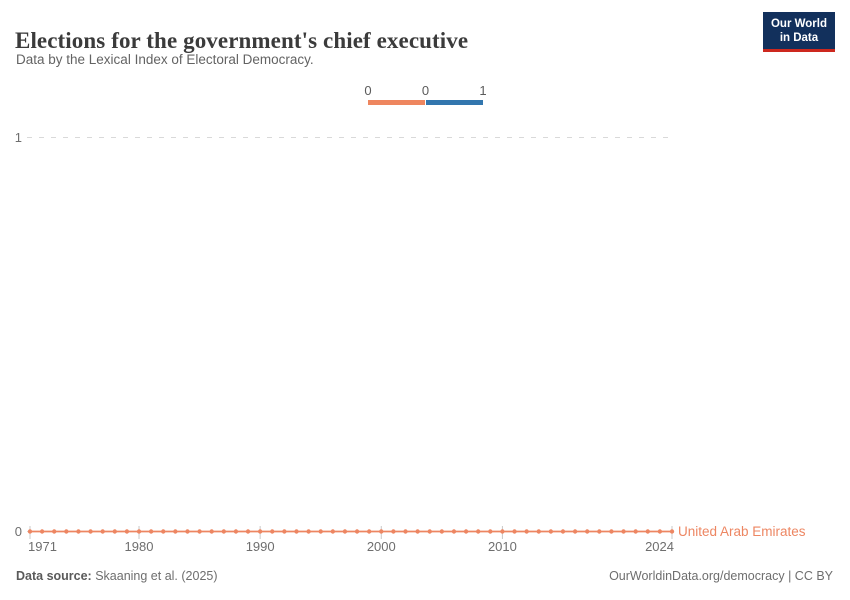  What do you see at coordinates (502, 546) in the screenshot?
I see `x-tick-label: 2010` at bounding box center [502, 546].